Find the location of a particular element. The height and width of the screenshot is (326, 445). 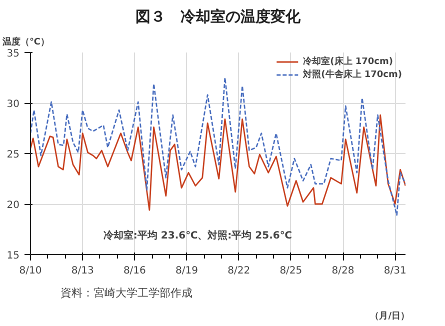

y-tick-label: 30 is located at coordinates (13, 104).